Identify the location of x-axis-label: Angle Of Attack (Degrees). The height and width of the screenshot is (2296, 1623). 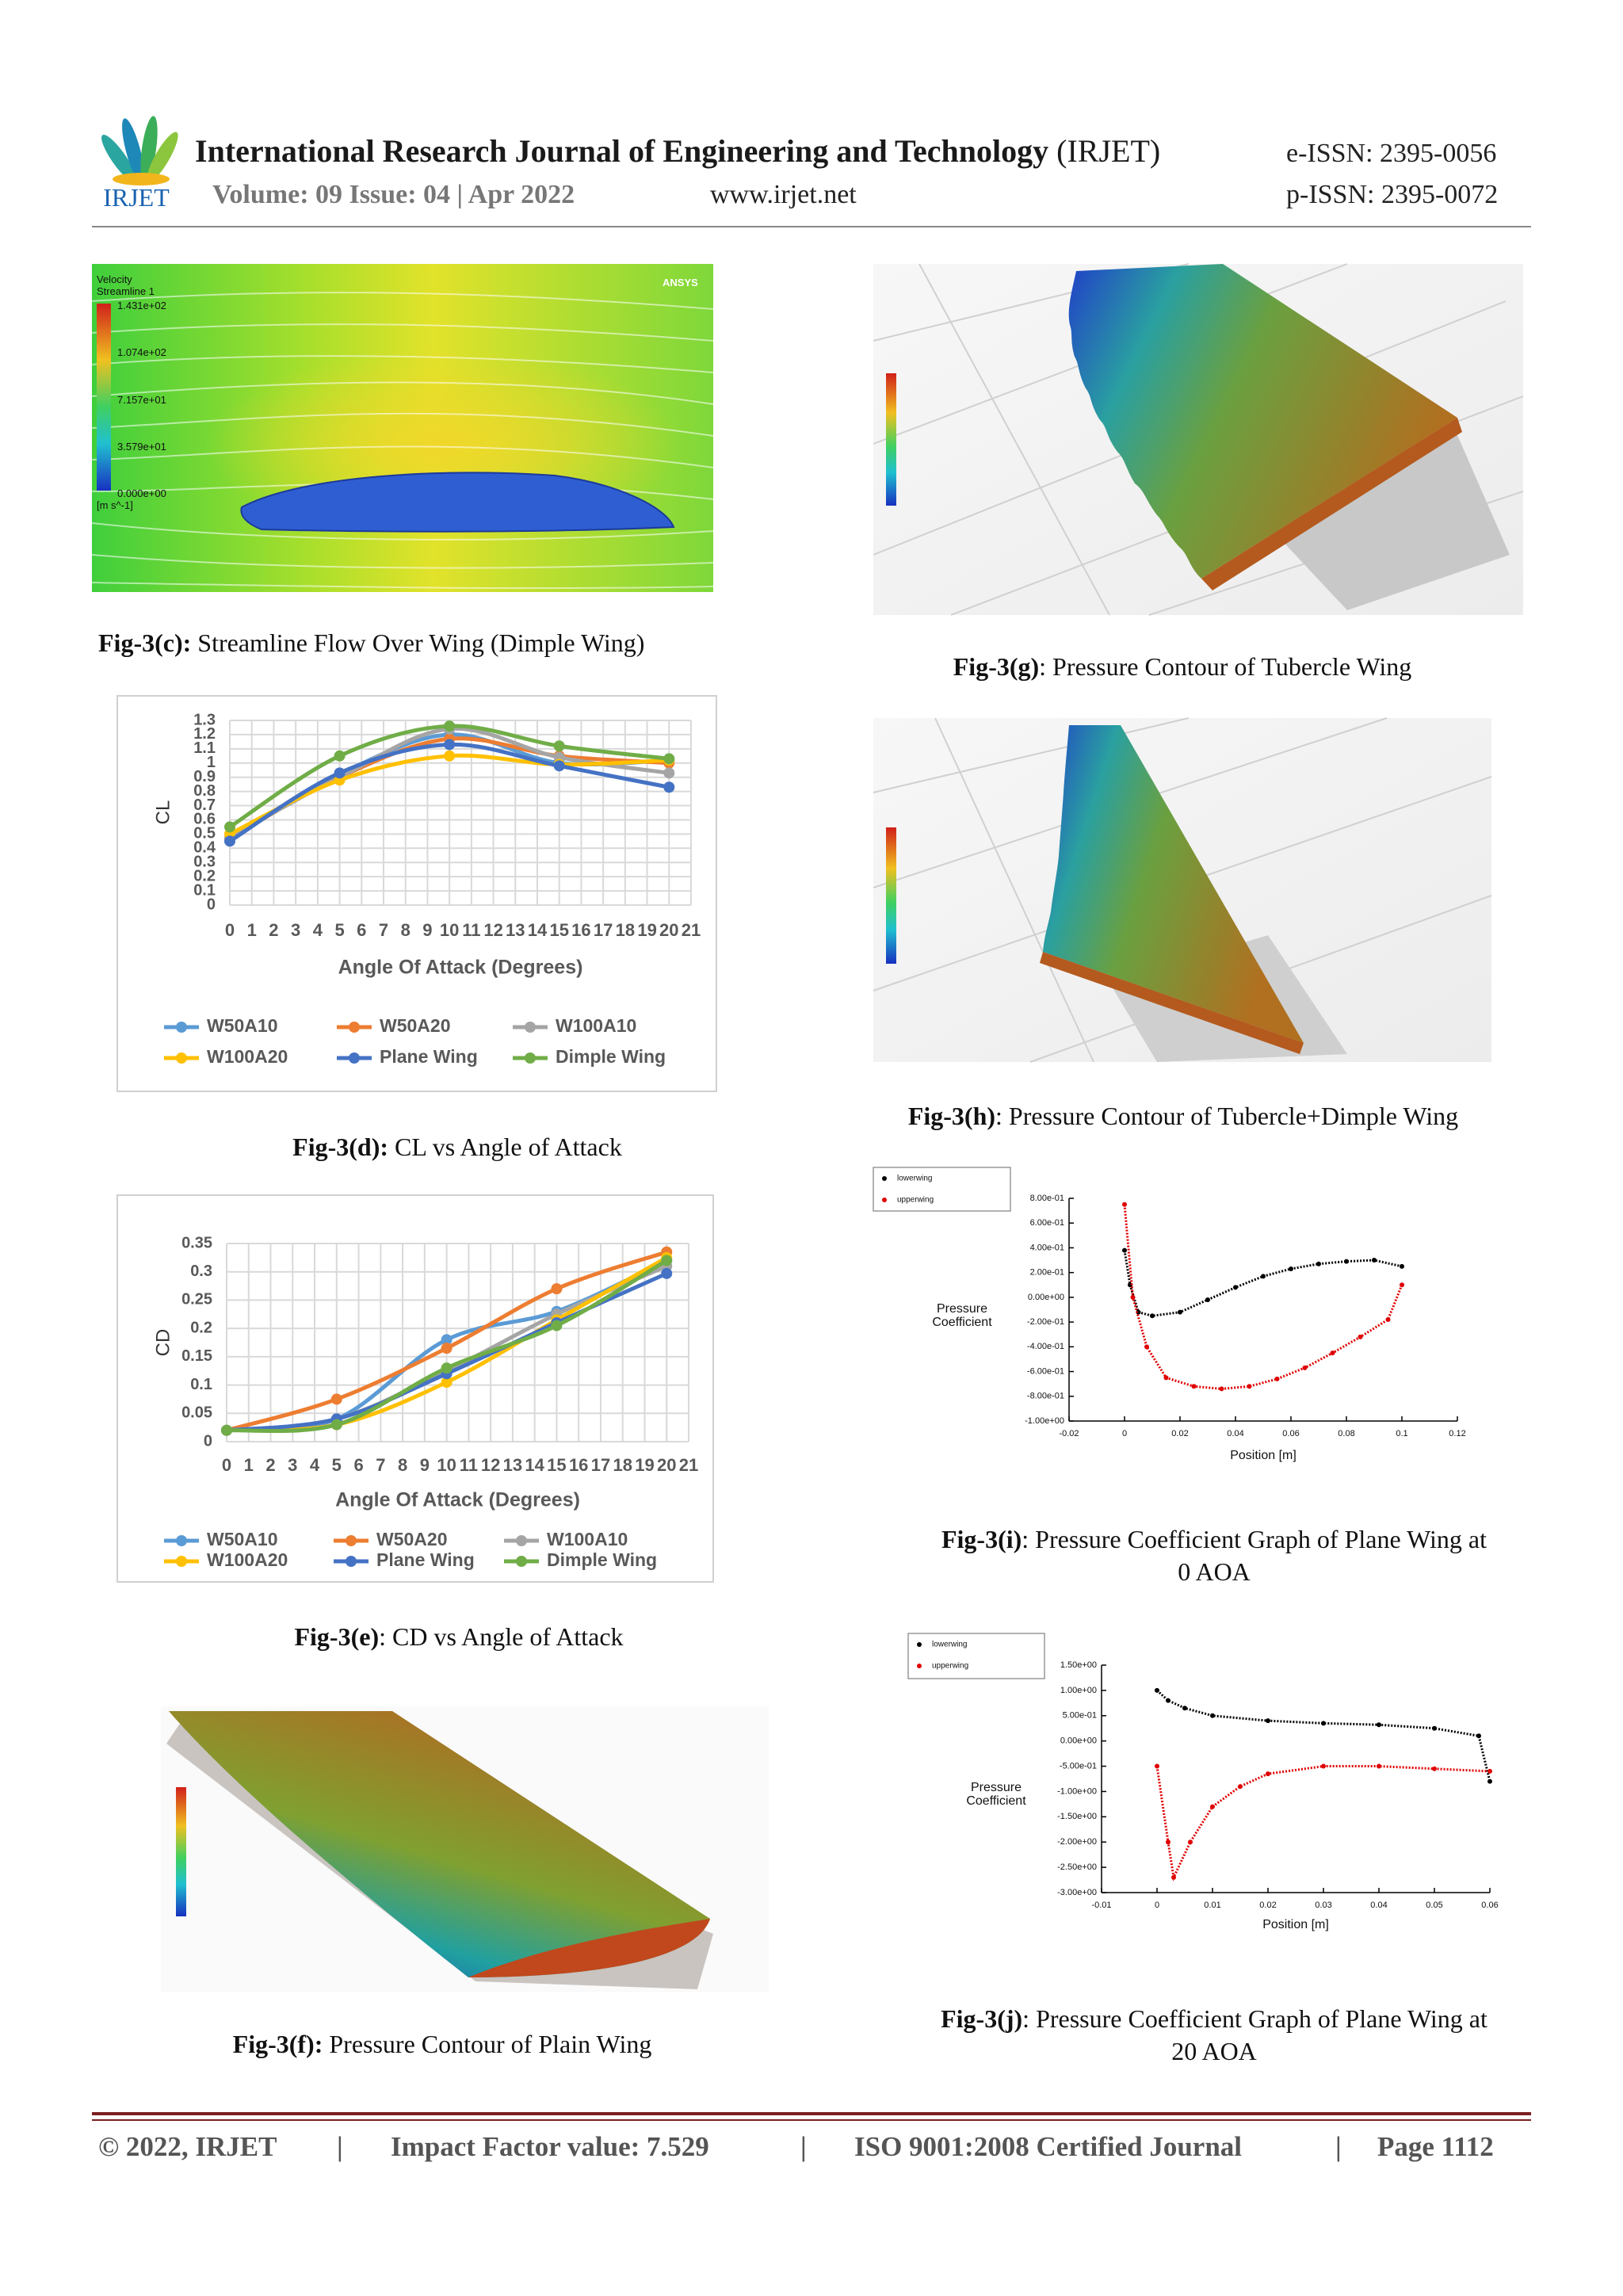
(461, 968).